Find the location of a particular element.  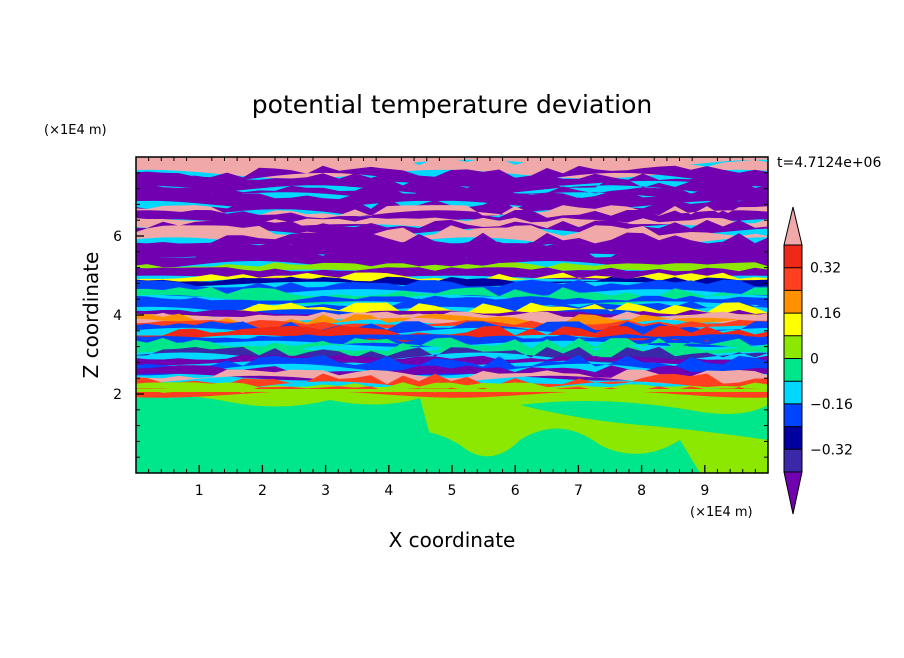

x-tick-label: 1 is located at coordinates (199, 491).